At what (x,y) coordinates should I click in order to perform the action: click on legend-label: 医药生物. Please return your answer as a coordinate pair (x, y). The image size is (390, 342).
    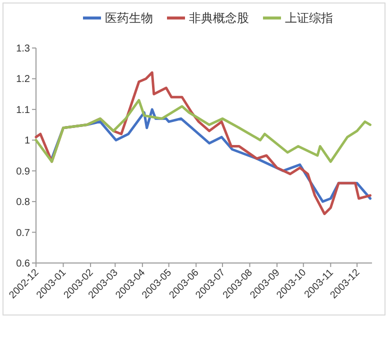
    Looking at the image, I should click on (129, 18).